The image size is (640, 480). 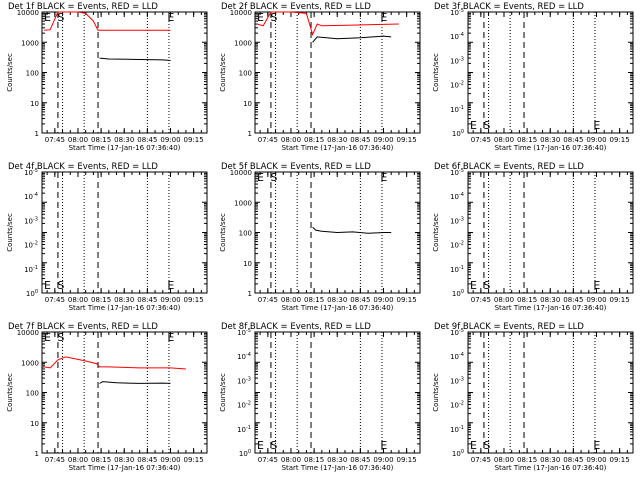 What do you see at coordinates (37, 454) in the screenshot?
I see `y-tick-label: 1` at bounding box center [37, 454].